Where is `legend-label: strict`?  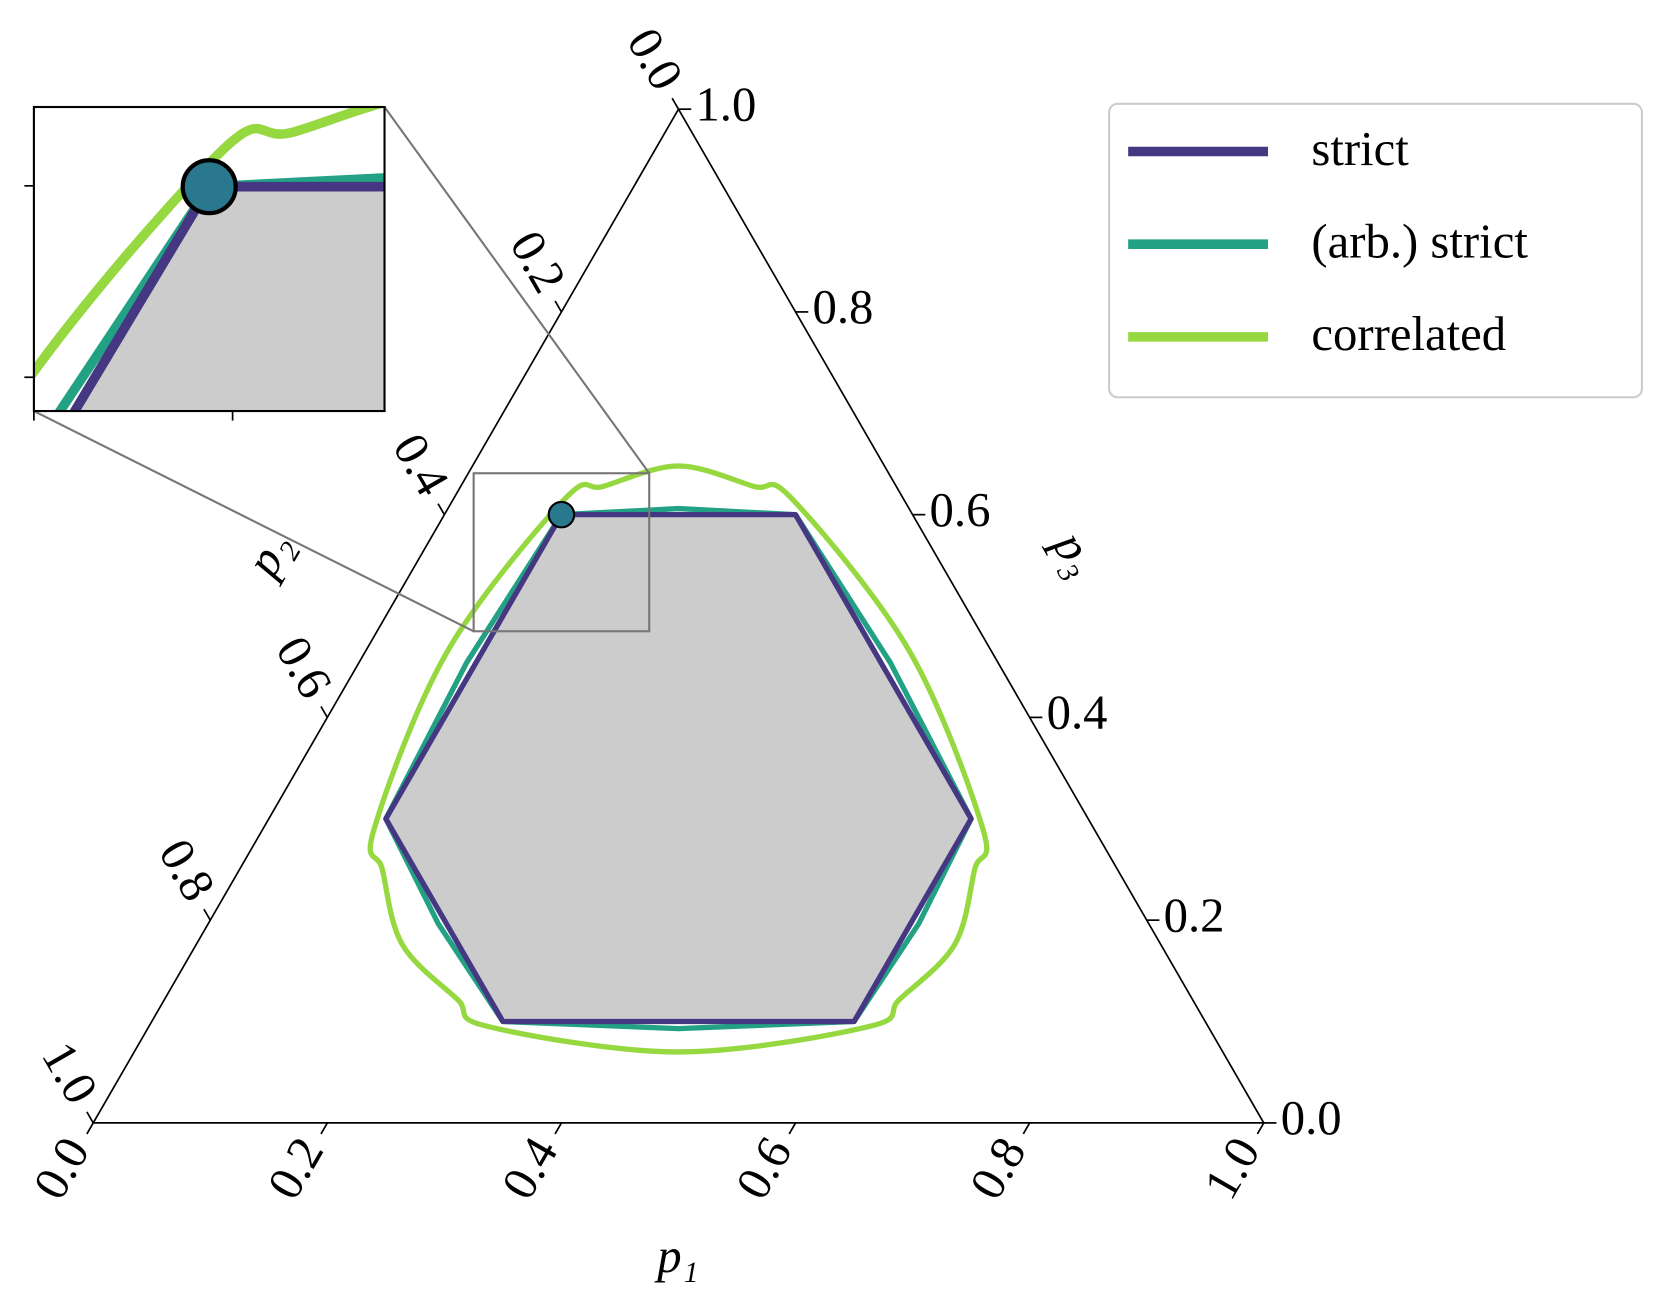 legend-label: strict is located at coordinates (1360, 149).